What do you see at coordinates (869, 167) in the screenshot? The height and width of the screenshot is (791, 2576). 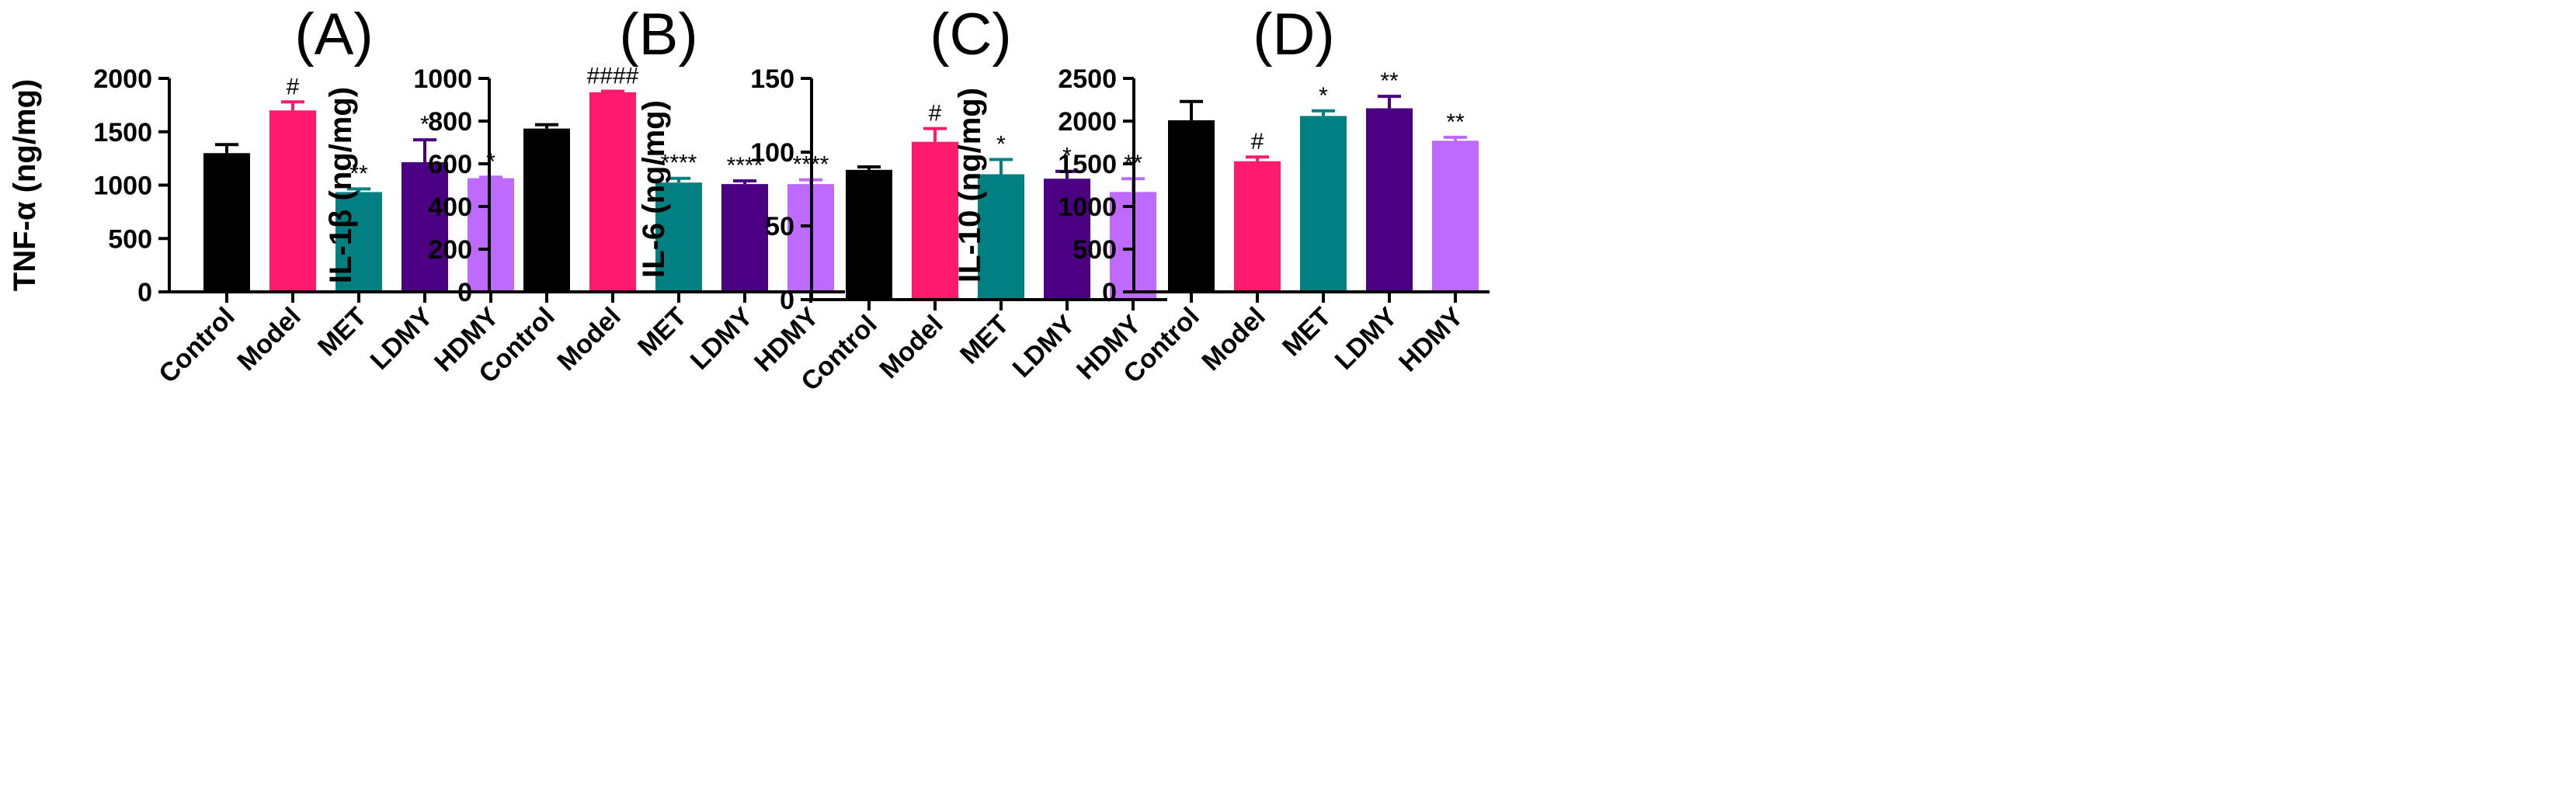 I see `panel-3-error-bar-control` at bounding box center [869, 167].